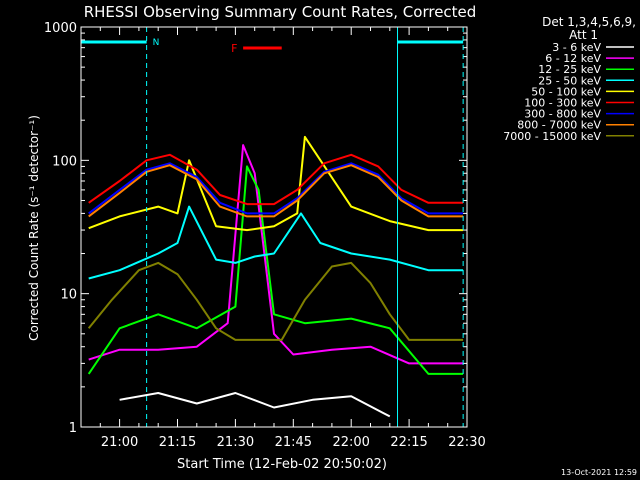  Describe the element at coordinates (559, 125) in the screenshot. I see `legend-label-7: 800 - 7000 keV` at that location.